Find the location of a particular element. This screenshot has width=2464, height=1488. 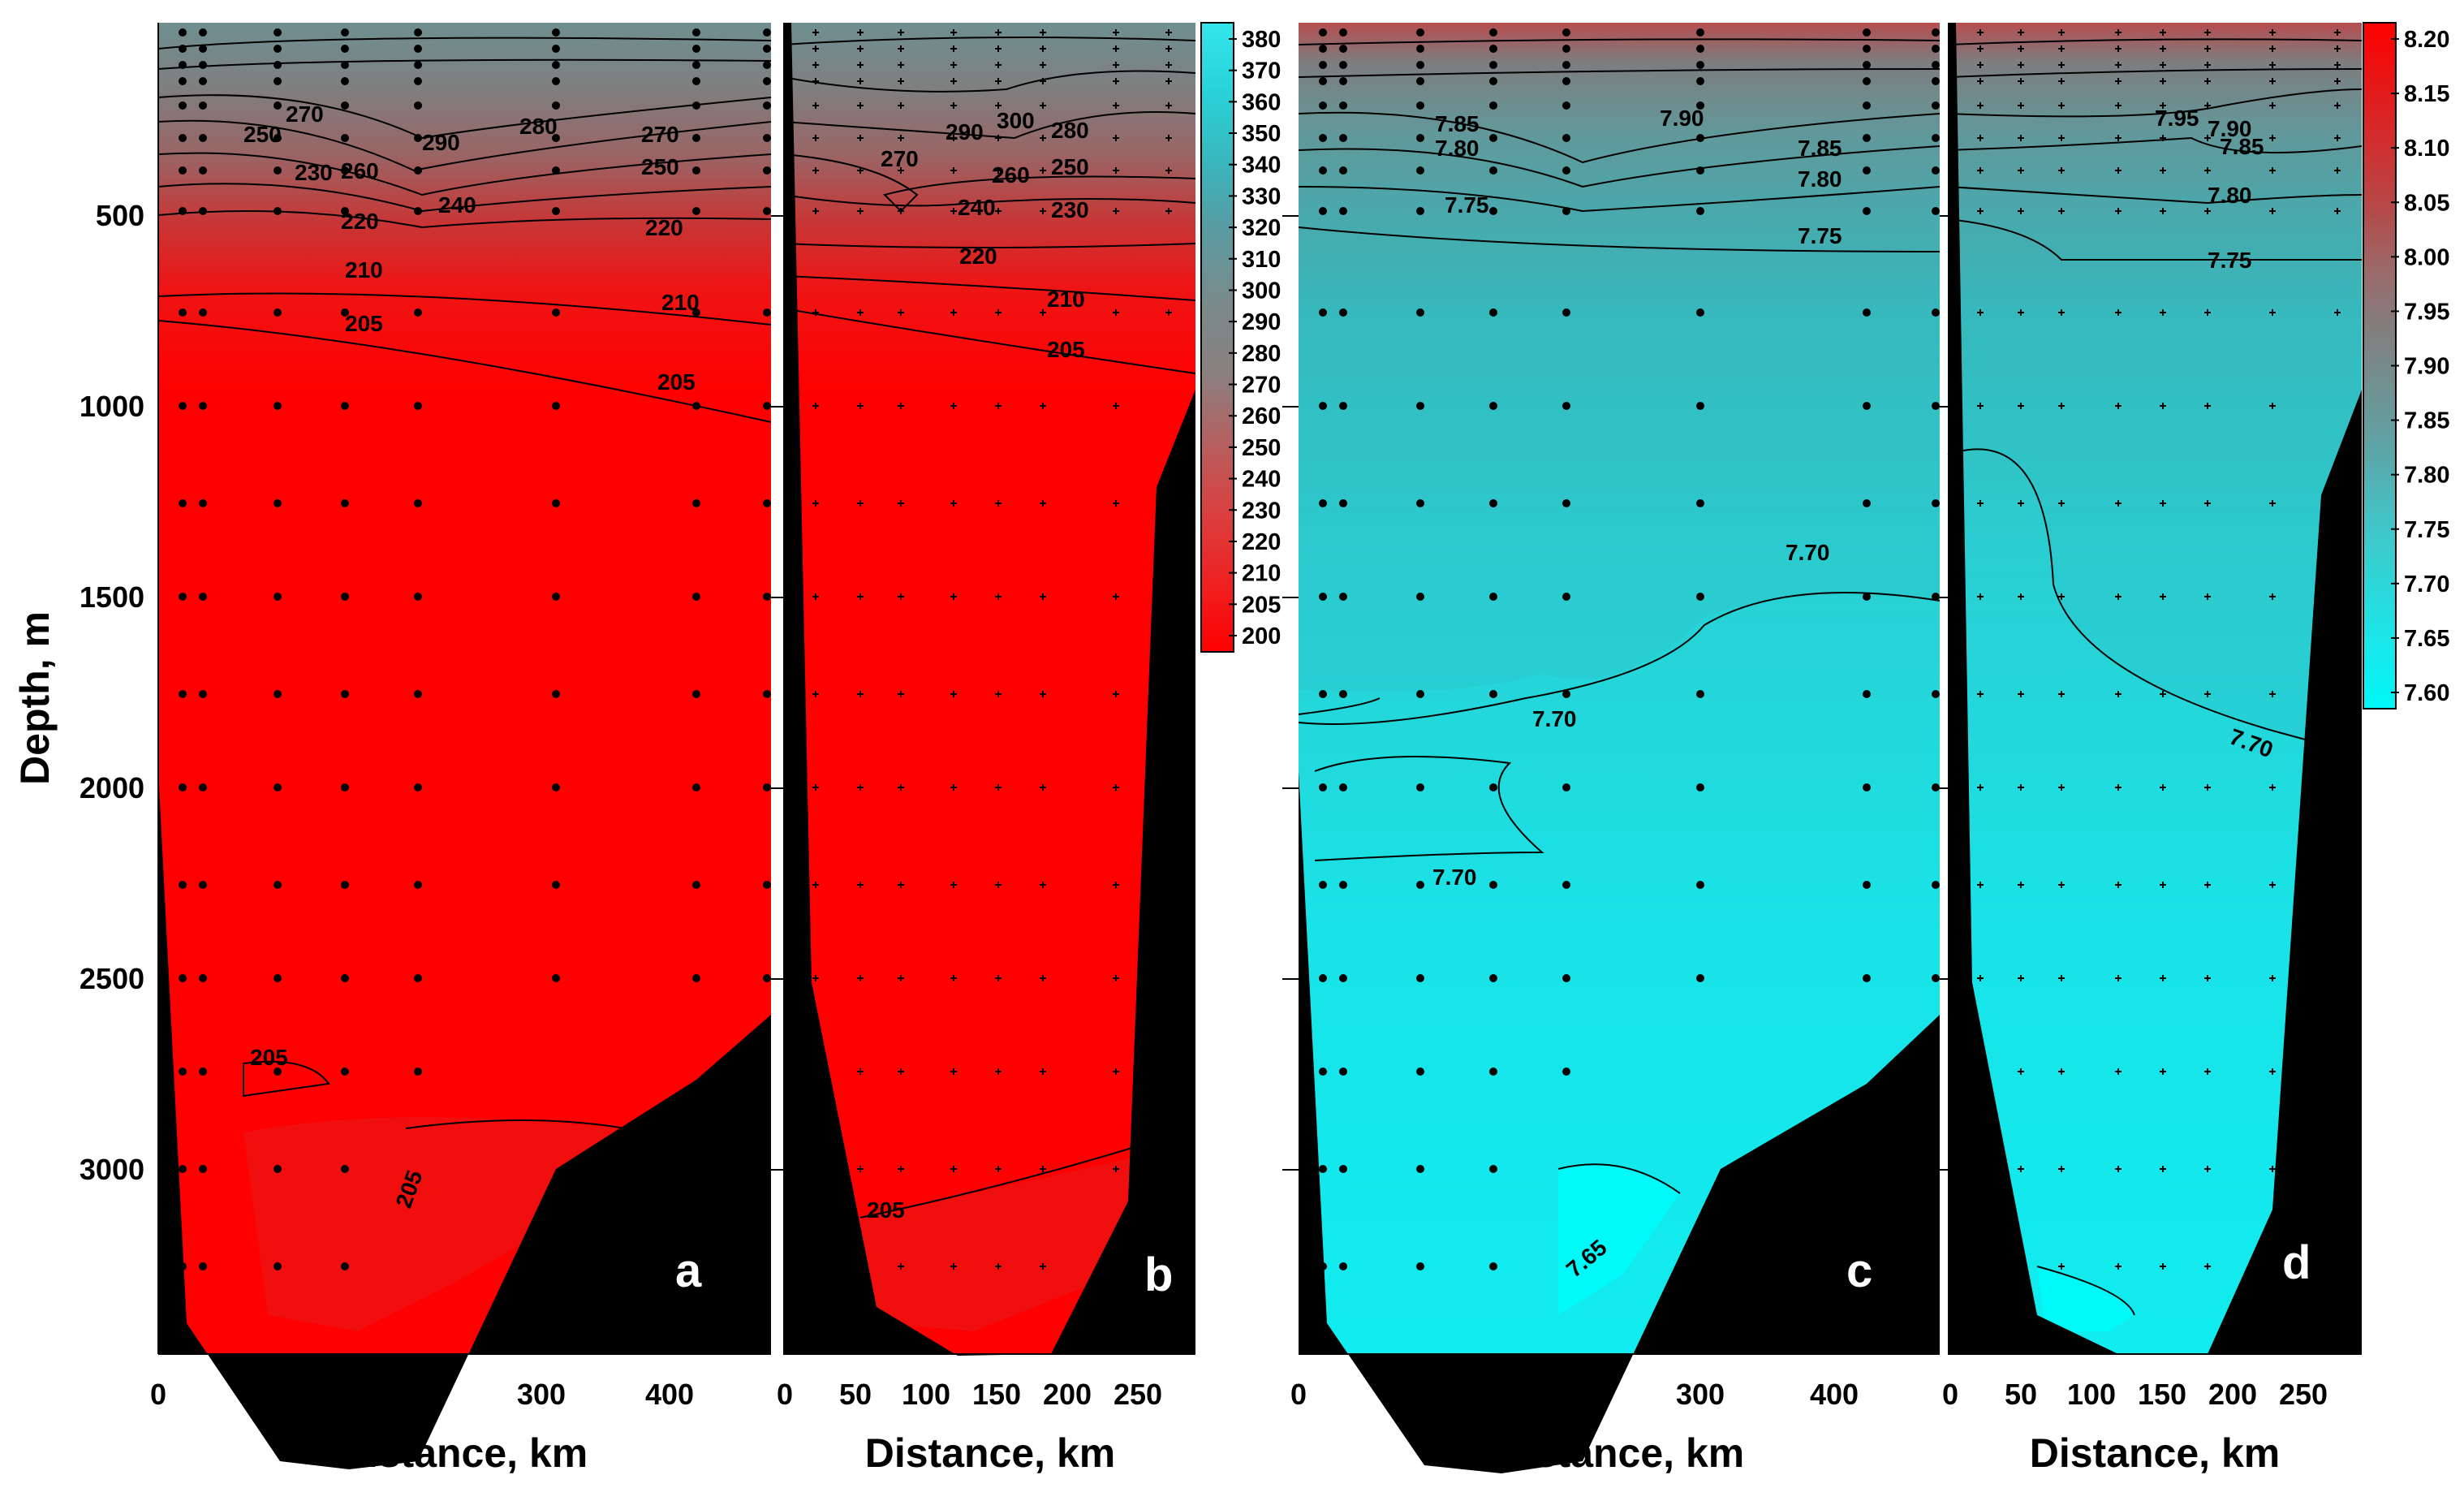

colorbar-label: 280 is located at coordinates (1262, 354).